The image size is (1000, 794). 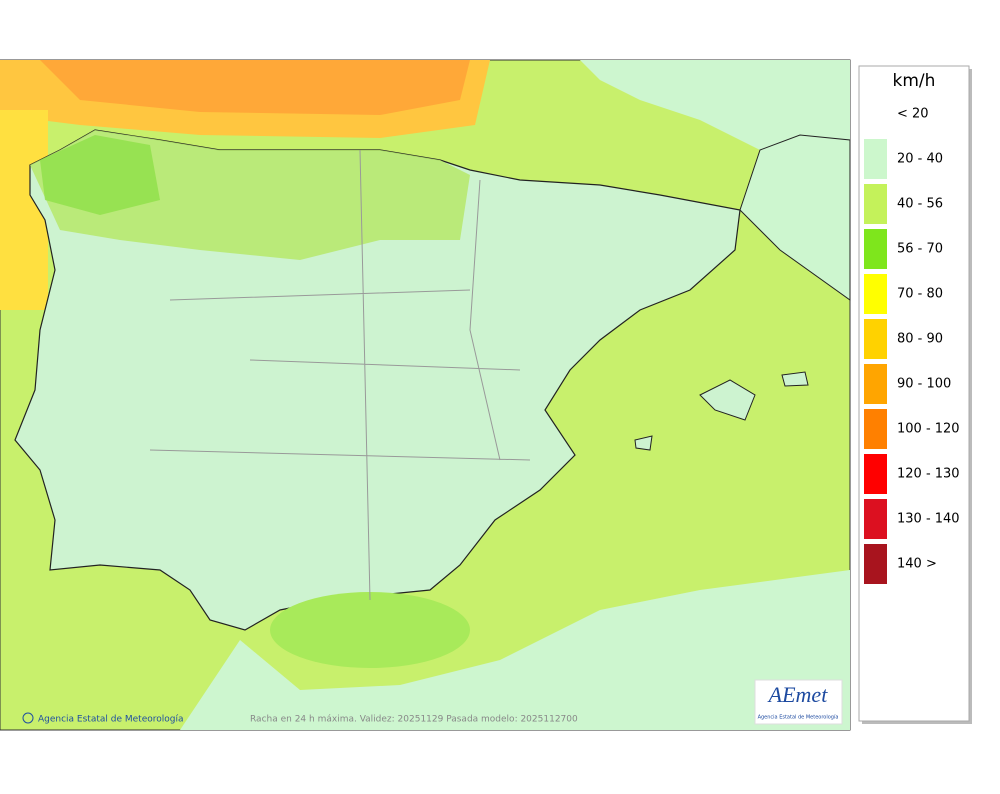 What do you see at coordinates (928, 429) in the screenshot?
I see `legend-label: 100 - 120` at bounding box center [928, 429].